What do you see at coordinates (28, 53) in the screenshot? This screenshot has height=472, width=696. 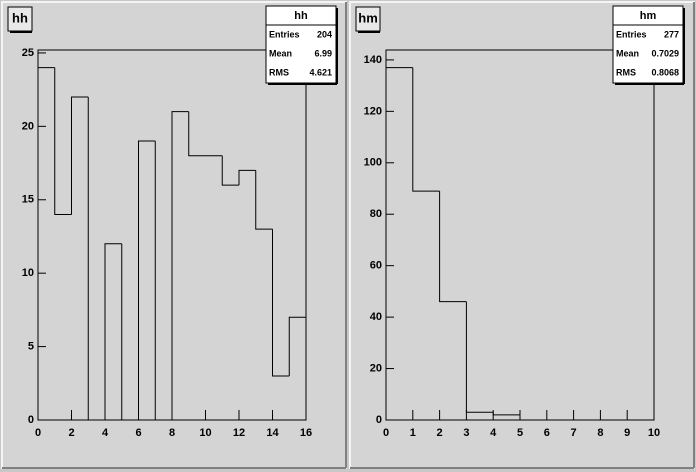 I see `y-tick-label: 25` at bounding box center [28, 53].